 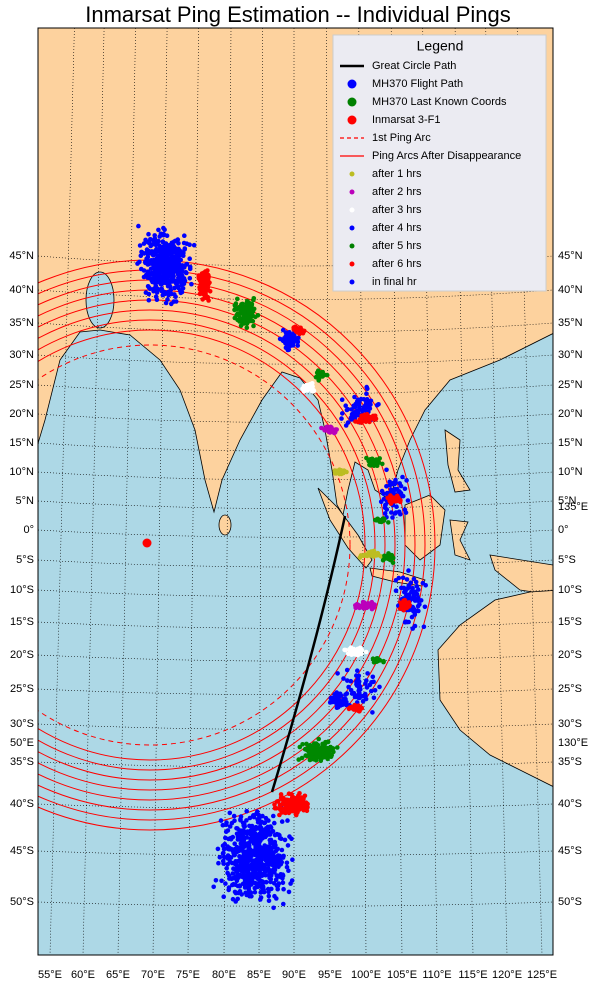 I want to click on legend-label: after 6 hrs, so click(x=397, y=264).